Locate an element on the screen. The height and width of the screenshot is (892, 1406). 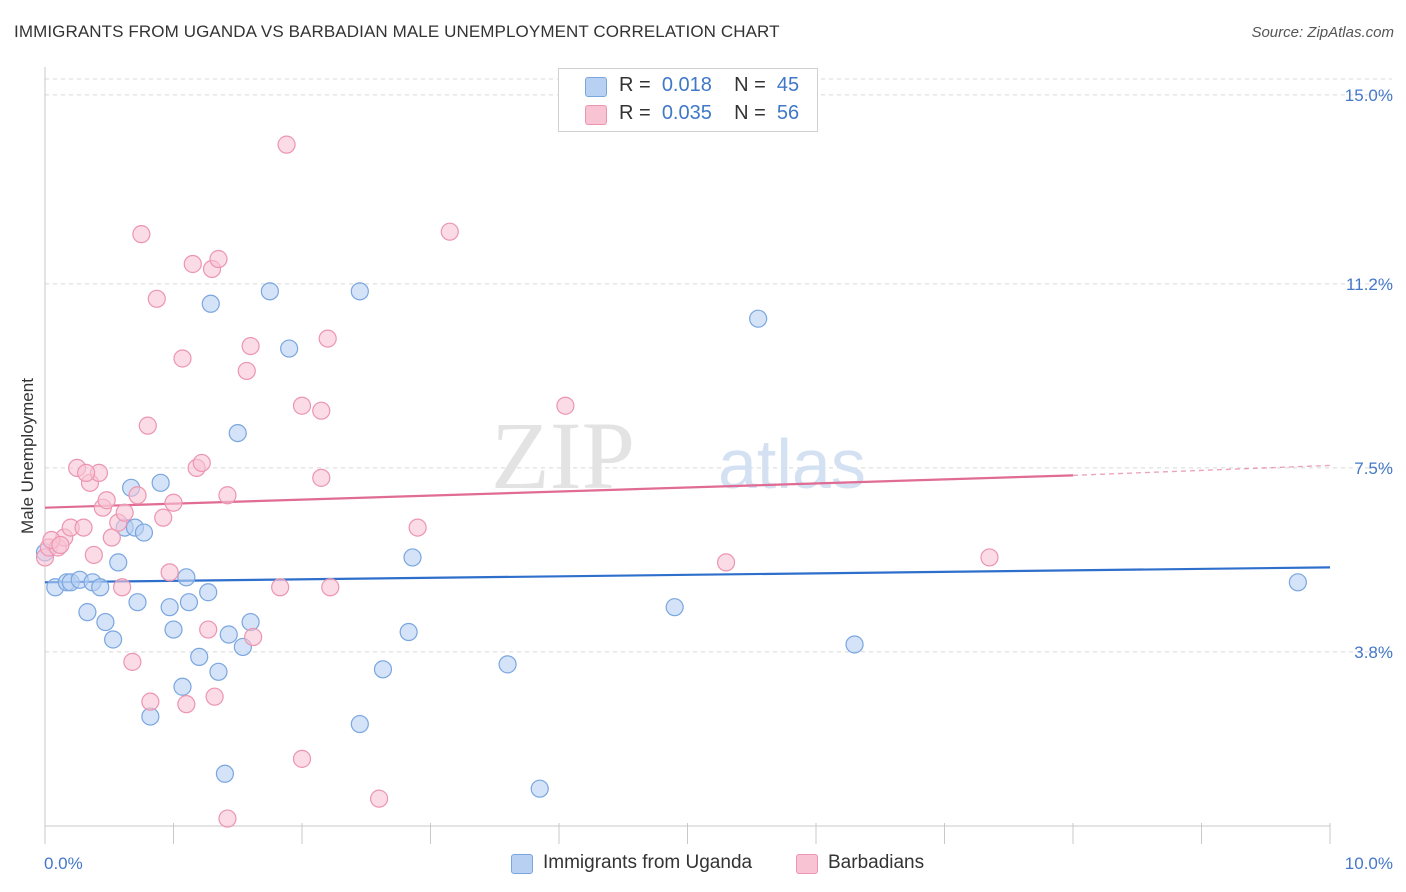
legend-n-value: 45 is located at coordinates (788, 85).